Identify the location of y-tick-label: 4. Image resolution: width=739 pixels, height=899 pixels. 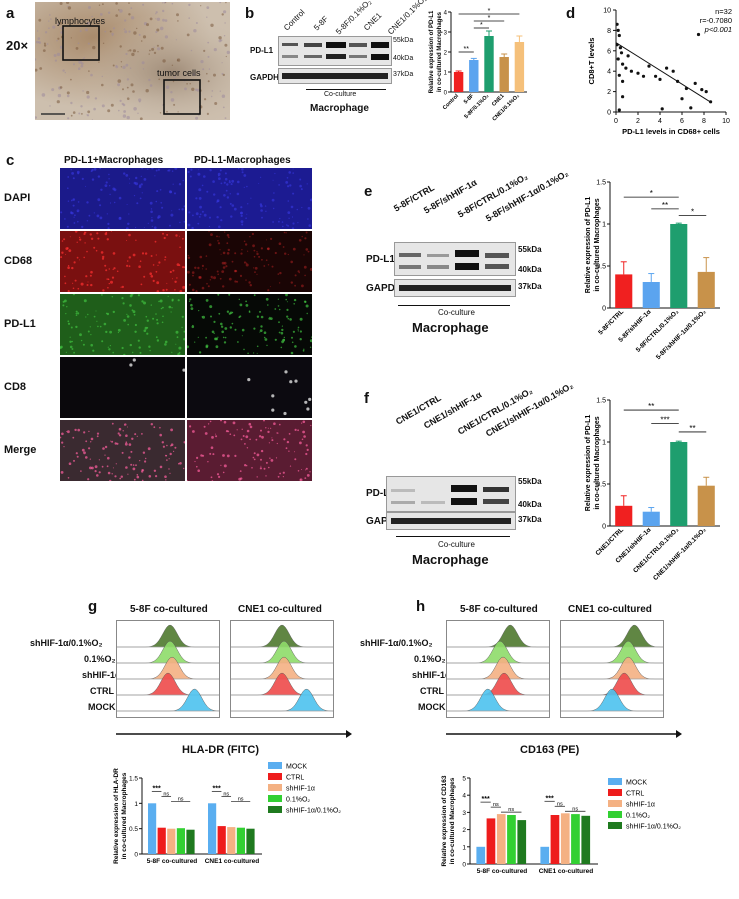
(464, 796).